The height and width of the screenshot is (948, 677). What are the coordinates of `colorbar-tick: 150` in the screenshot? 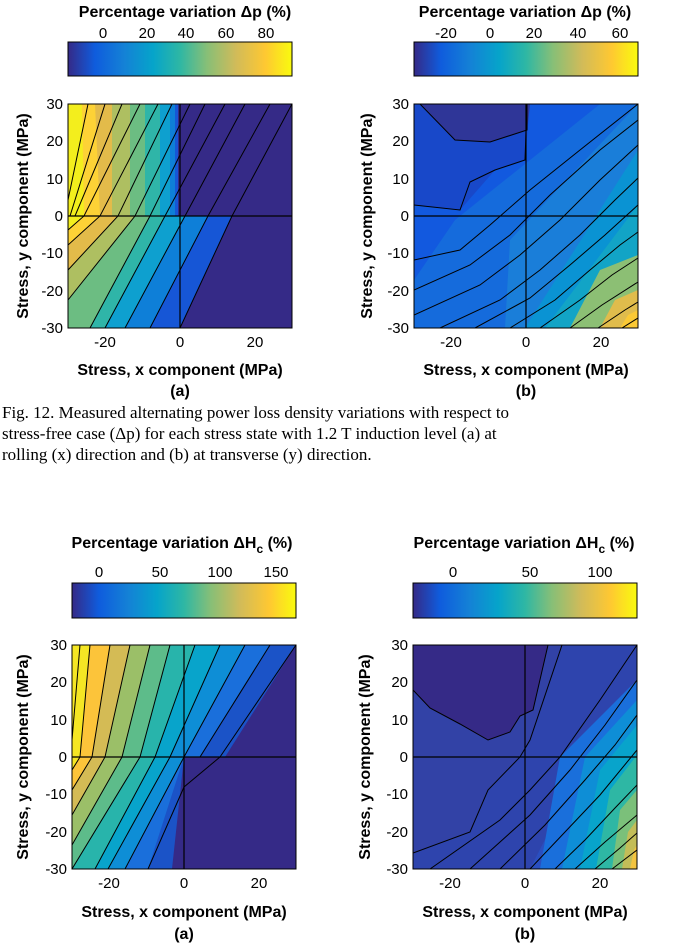 It's located at (275, 572).